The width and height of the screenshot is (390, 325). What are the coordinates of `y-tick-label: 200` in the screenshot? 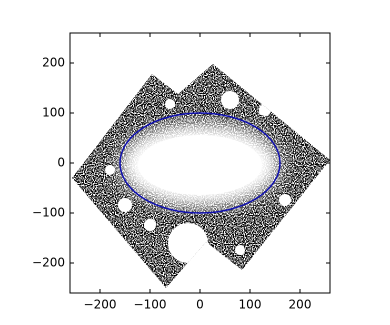 It's located at (53, 63).